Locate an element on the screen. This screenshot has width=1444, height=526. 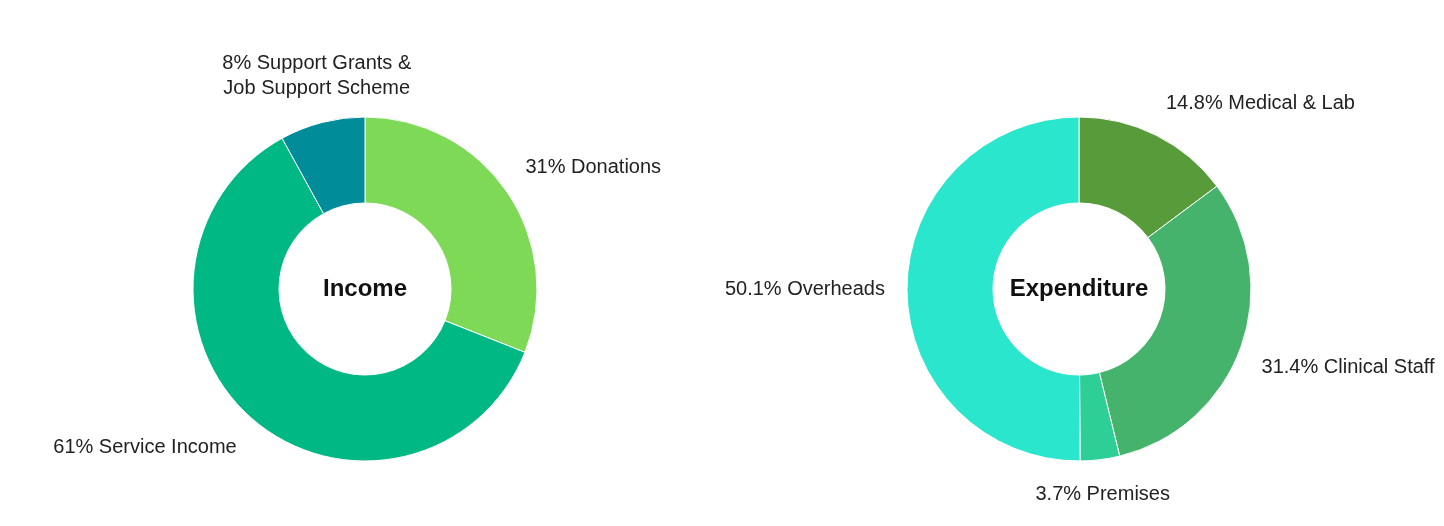
slice-label: 3.7% Premises is located at coordinates (1102, 492).